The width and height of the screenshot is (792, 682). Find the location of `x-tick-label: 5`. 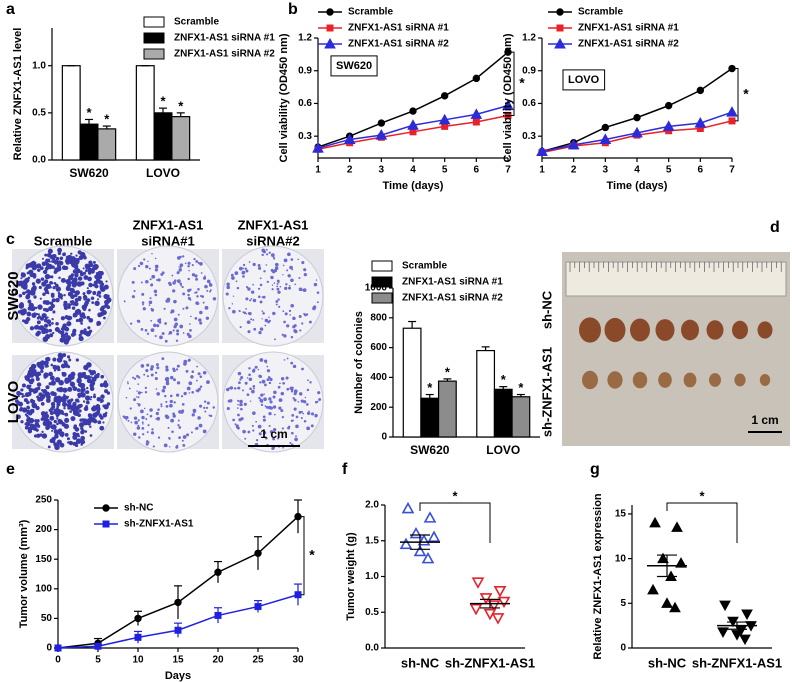

x-tick-label: 5 is located at coordinates (669, 170).